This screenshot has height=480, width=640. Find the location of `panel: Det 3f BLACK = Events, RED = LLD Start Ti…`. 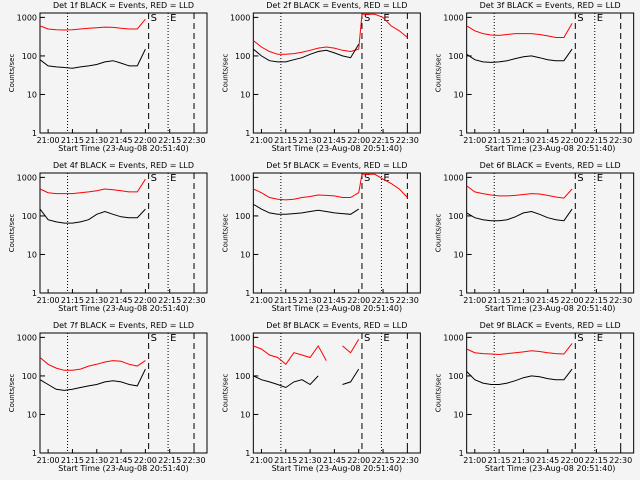

panel: Det 3f BLACK = Events, RED = LLD Start Ti… is located at coordinates (535, 77).